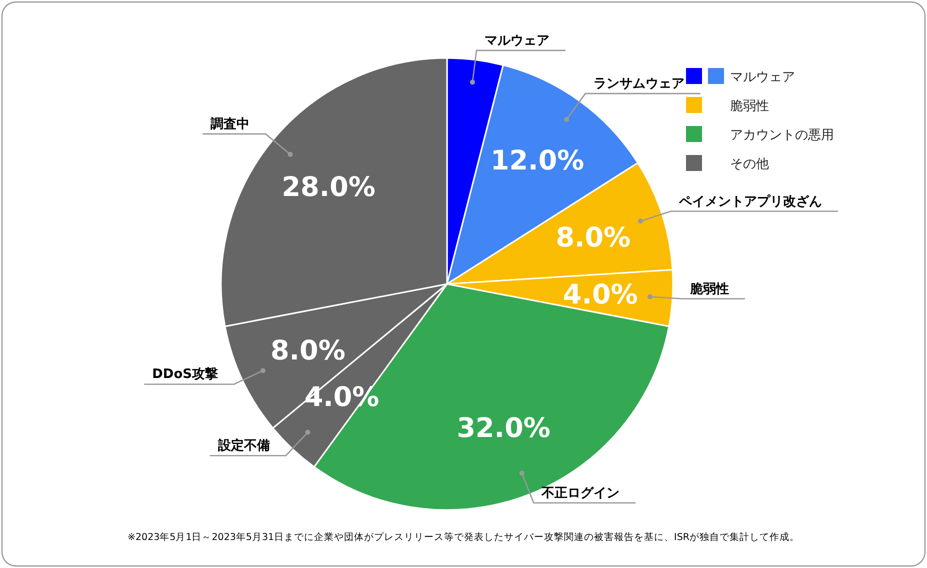 The image size is (927, 568). What do you see at coordinates (580, 493) in the screenshot?
I see `slice-label: 不正ログイン` at bounding box center [580, 493].